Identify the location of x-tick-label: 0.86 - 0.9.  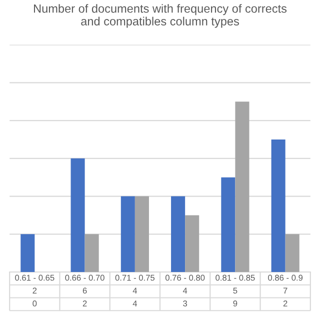
(285, 277).